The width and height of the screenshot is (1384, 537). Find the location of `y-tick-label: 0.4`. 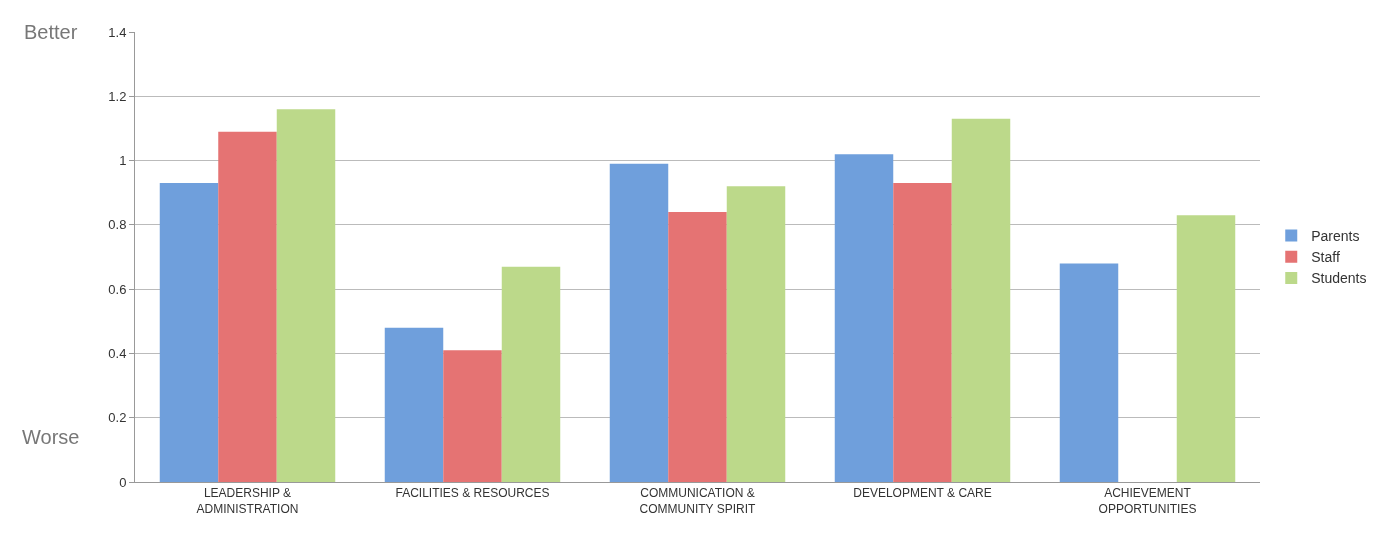

y-tick-label: 0.4 is located at coordinates (117, 353).